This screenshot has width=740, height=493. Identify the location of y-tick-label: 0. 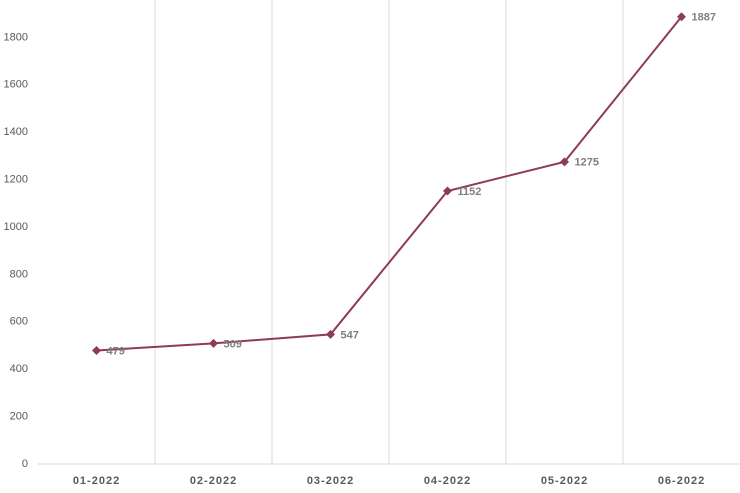
(25, 464).